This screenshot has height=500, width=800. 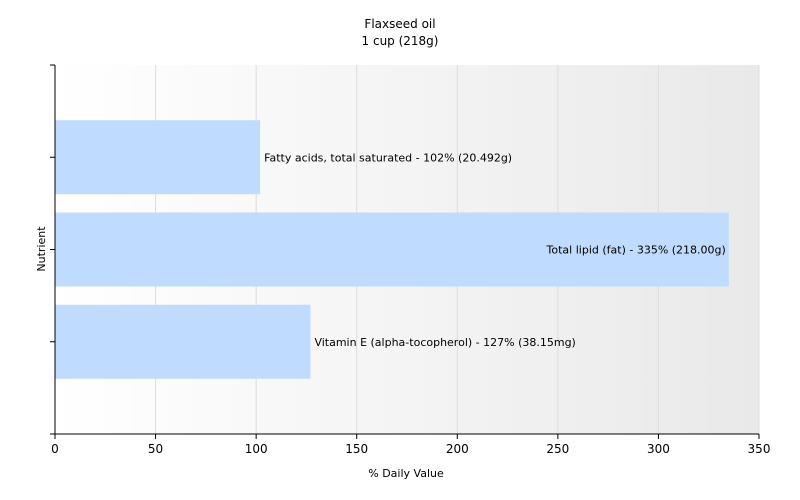 I want to click on x-tick-label: 350, so click(x=759, y=449).